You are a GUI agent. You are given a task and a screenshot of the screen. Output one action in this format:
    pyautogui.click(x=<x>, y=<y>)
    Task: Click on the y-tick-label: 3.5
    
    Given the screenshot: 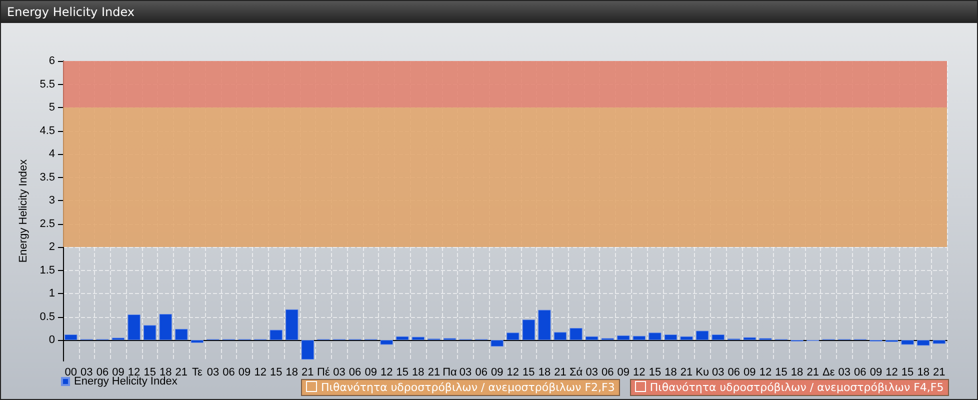 What is the action you would take?
    pyautogui.click(x=47, y=177)
    